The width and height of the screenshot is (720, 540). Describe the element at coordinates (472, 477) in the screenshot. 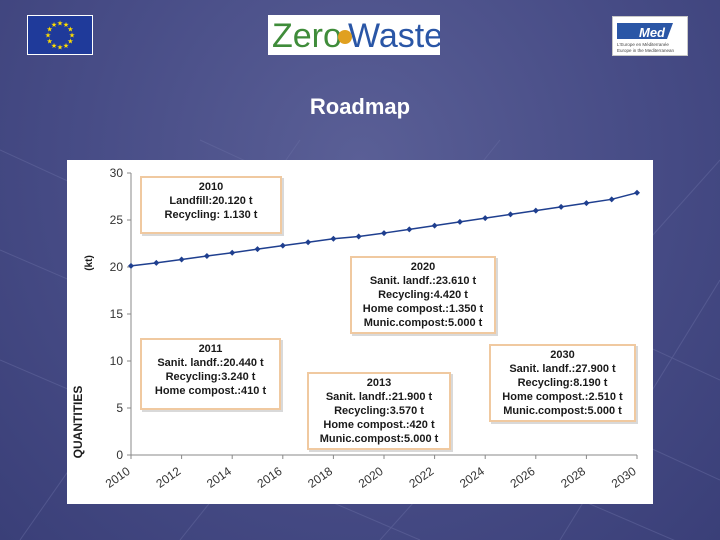

I see `x-tick-label: 2024` at that location.